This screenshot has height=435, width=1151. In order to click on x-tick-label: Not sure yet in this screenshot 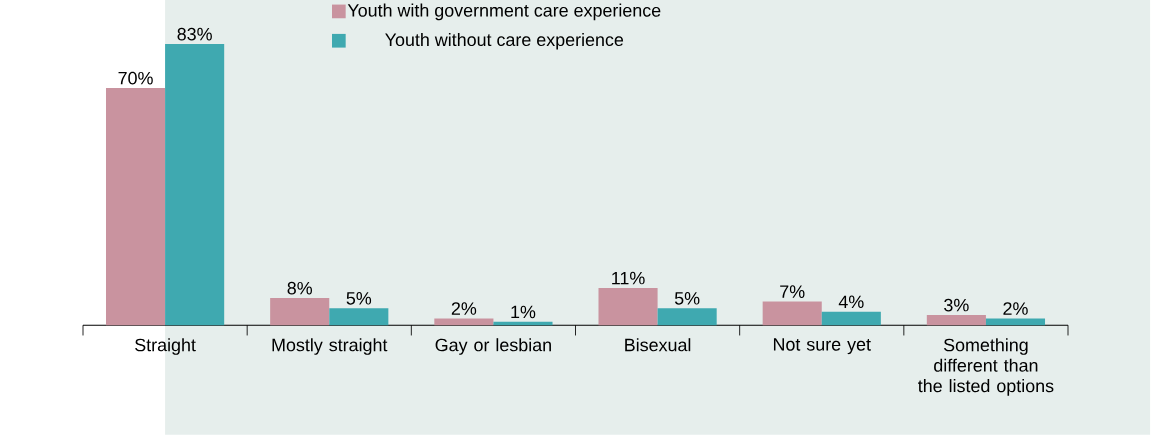, I will do `click(822, 346)`.